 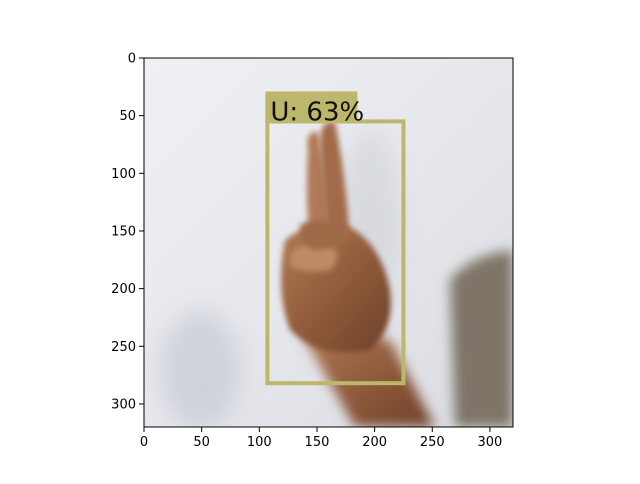 What do you see at coordinates (123, 289) in the screenshot?
I see `y-tick-label: 200` at bounding box center [123, 289].